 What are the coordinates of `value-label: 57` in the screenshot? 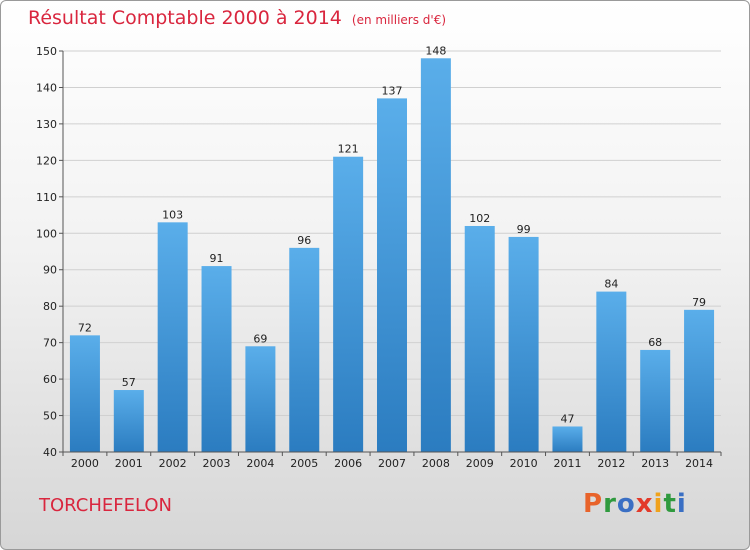 It's located at (129, 382).